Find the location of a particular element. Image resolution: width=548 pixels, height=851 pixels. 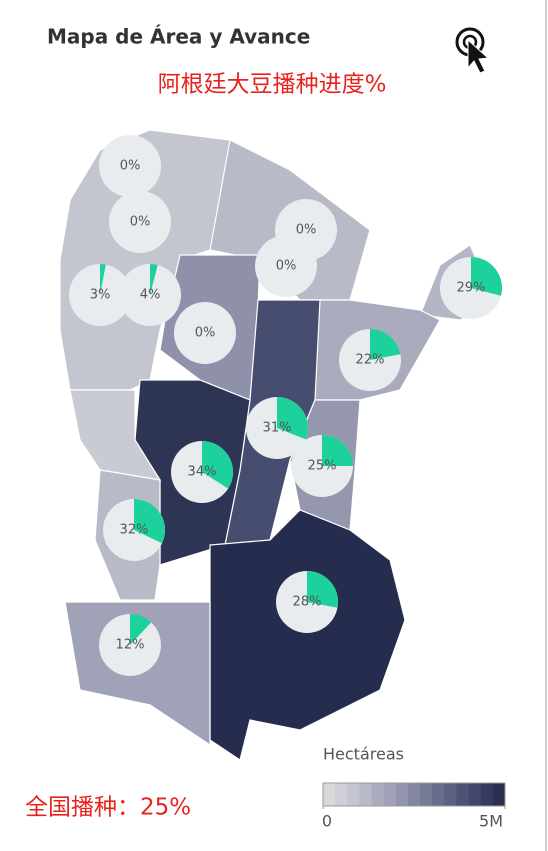

pie-label: 22% is located at coordinates (370, 360).